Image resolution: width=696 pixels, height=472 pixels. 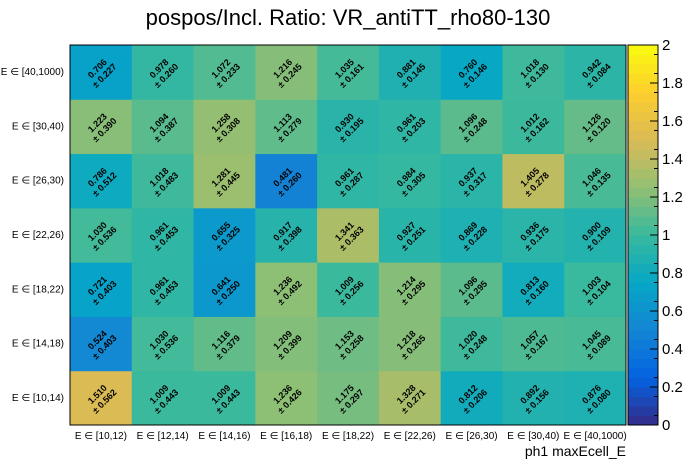 I want to click on z-tick-label: 1.2, so click(x=672, y=197).